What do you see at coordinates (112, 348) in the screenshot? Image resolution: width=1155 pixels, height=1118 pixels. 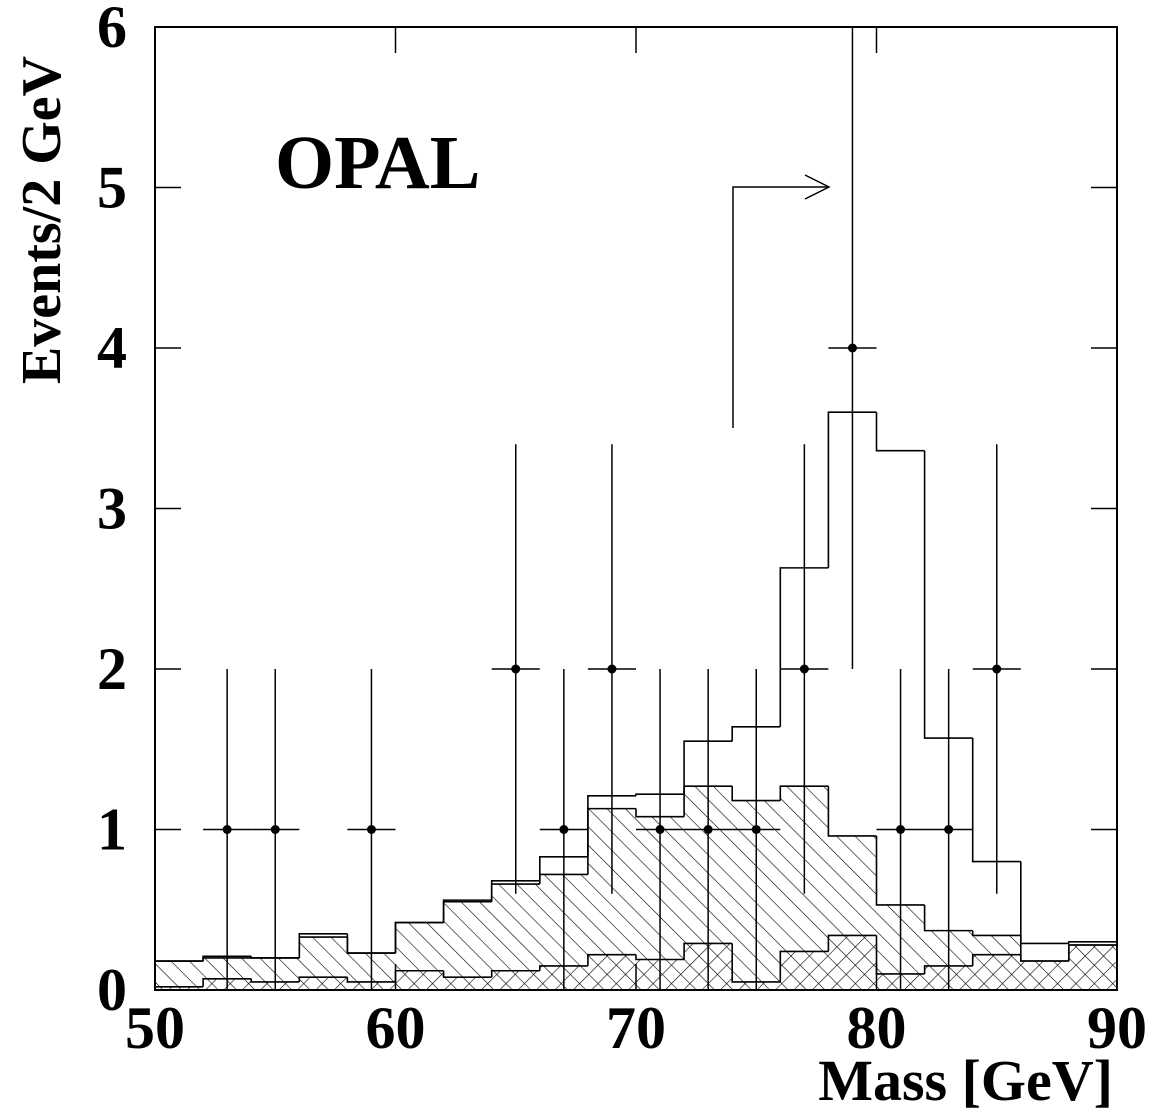 I see `y-tick-label: 4` at bounding box center [112, 348].